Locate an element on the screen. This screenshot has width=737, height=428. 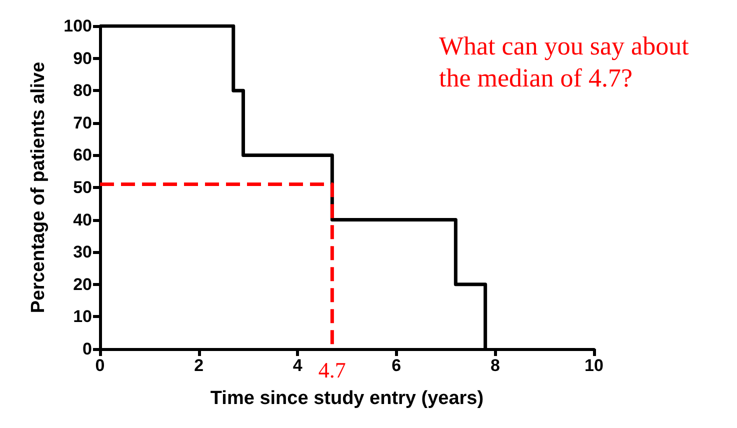
x-tick-label: 0 is located at coordinates (100, 365).